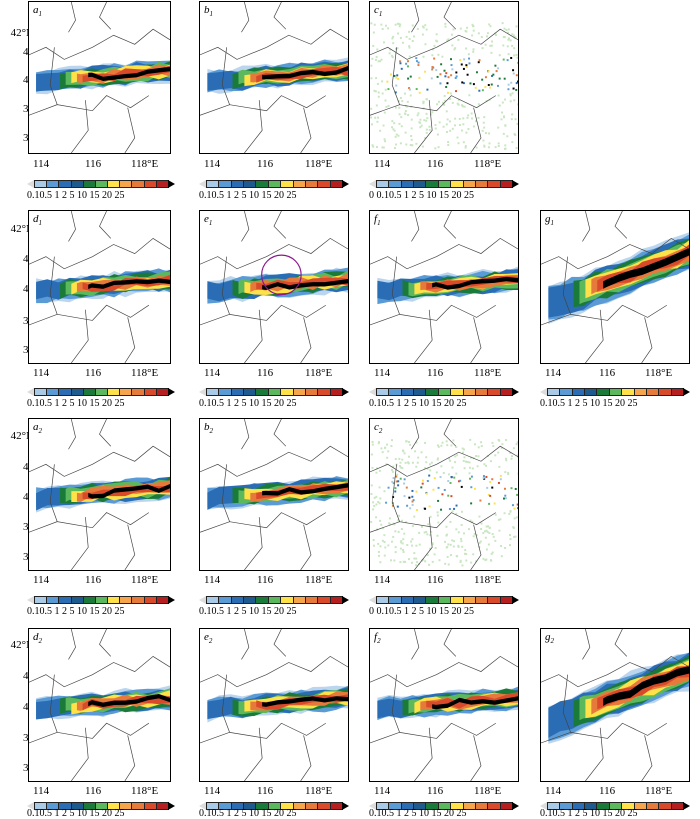 This screenshot has height=819, width=700. I want to click on map-e2, so click(274, 705).